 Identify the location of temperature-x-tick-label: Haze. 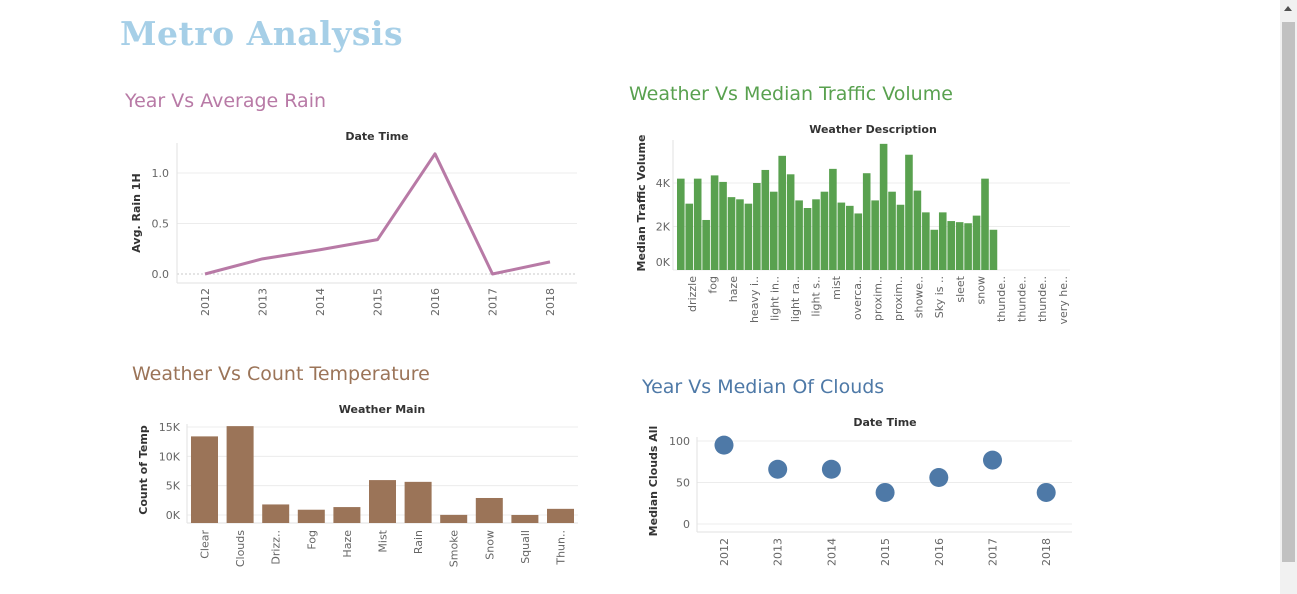
(347, 544).